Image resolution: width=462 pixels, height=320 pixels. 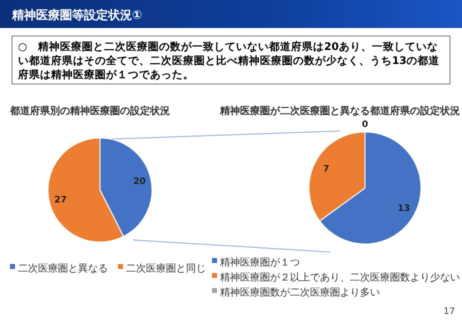 I want to click on data-label: 27, so click(x=60, y=201).